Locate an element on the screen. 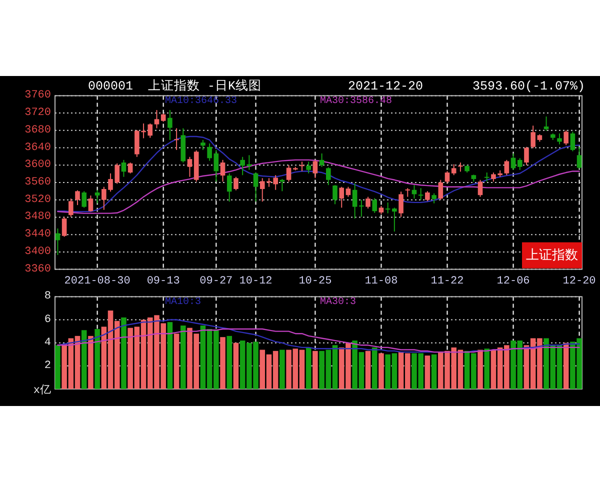 The width and height of the screenshot is (600, 480). x-tick-label: 11-22 is located at coordinates (447, 281).